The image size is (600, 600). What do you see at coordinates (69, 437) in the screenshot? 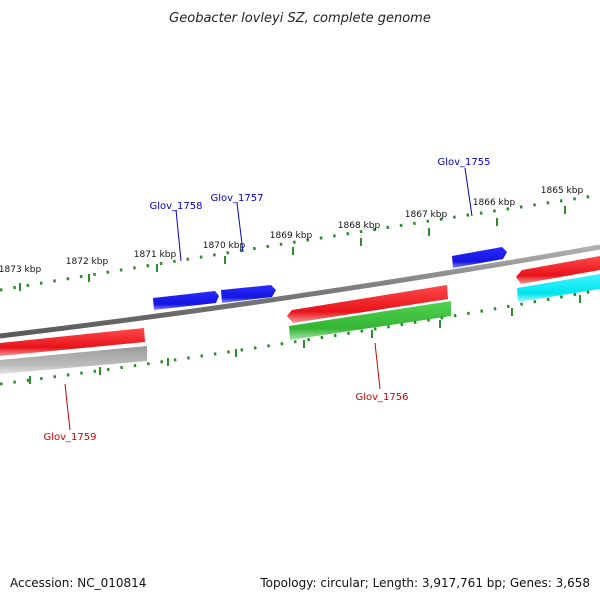
I see `gene-label-glov-1759: Glov_1759` at bounding box center [69, 437].